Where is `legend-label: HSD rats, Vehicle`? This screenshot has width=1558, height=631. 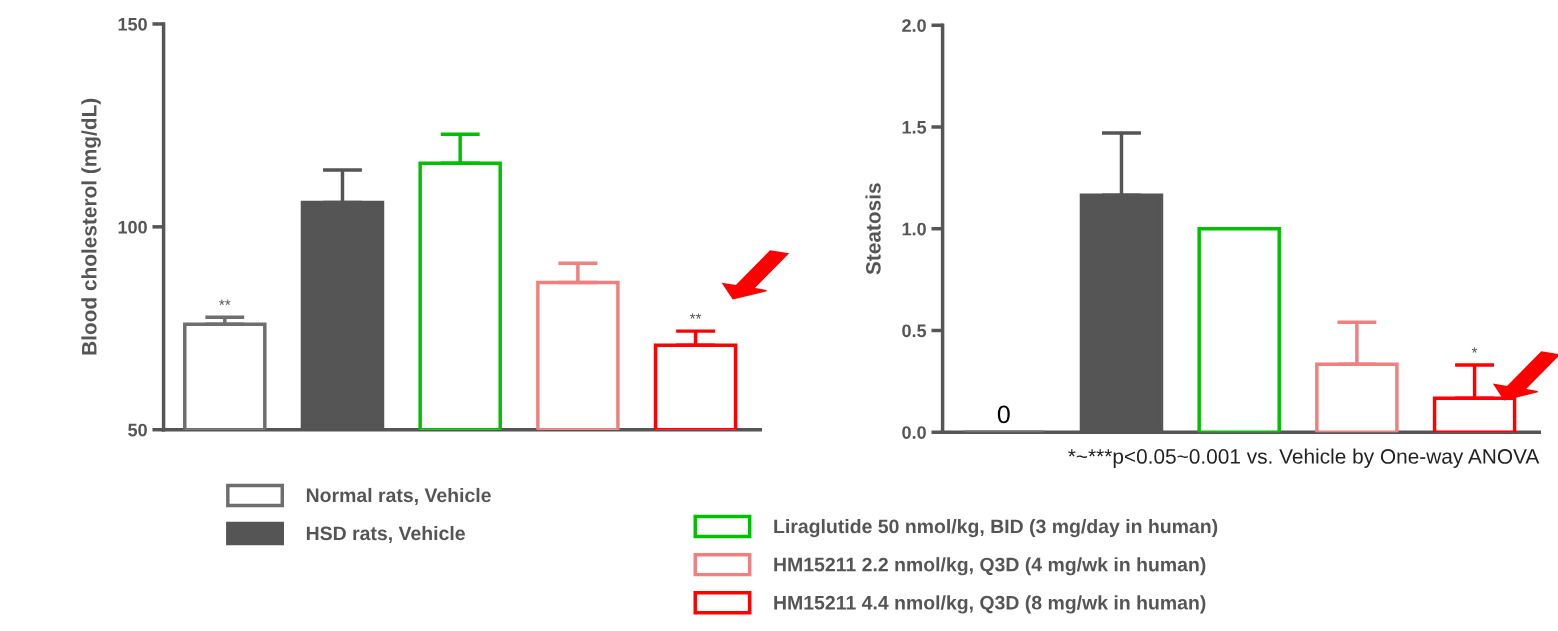
legend-label: HSD rats, Vehicle is located at coordinates (385, 534).